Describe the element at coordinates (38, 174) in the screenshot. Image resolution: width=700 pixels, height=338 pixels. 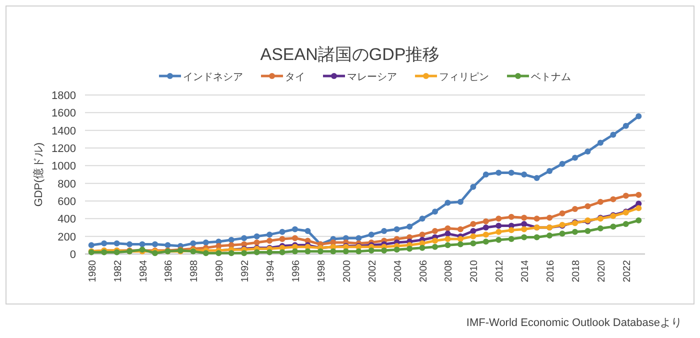
I see `y-axis-title: GDP(億ドル)` at that location.